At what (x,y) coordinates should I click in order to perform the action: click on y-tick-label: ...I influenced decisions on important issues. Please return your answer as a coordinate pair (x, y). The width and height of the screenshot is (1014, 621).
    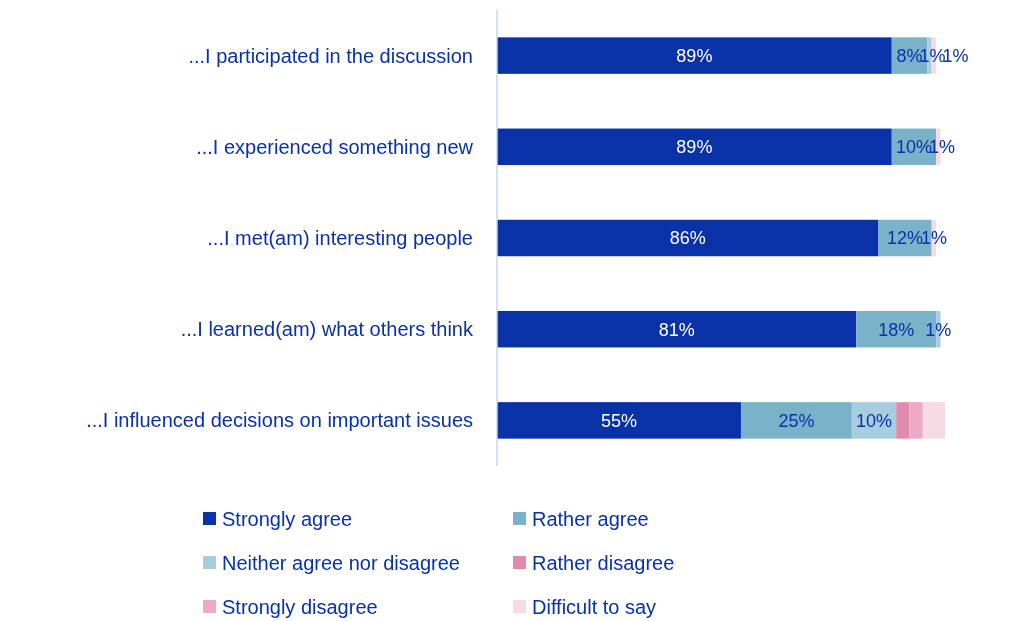
    Looking at the image, I should click on (279, 420).